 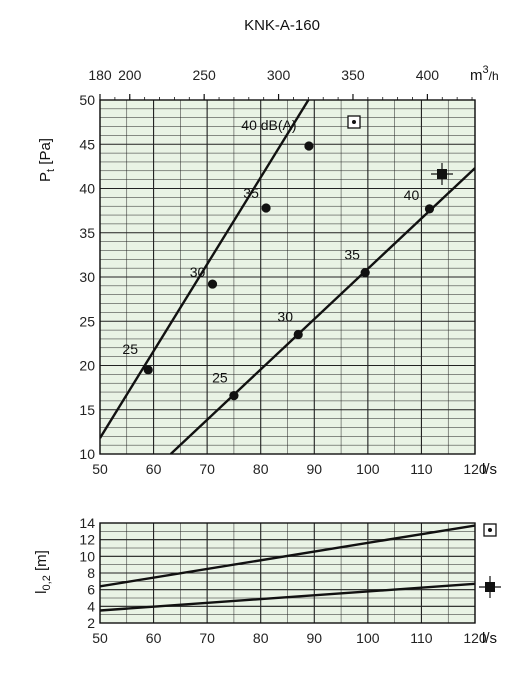 I want to click on y-tick-label: 14, so click(x=87, y=523).